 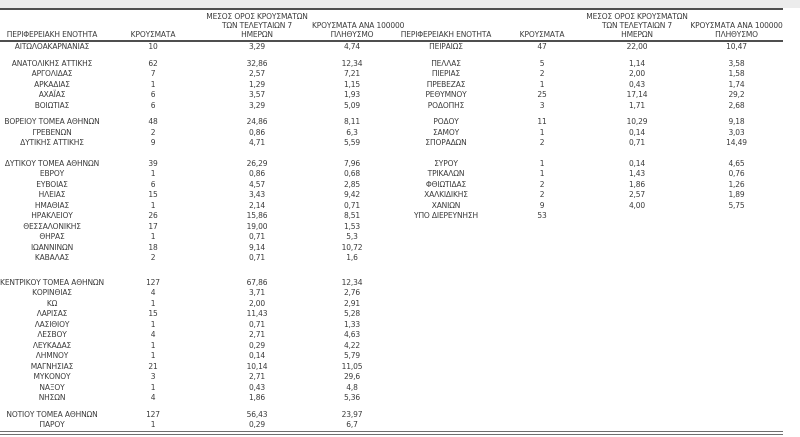 I want to click on left-rate-cell: 6,7, so click(x=352, y=424).